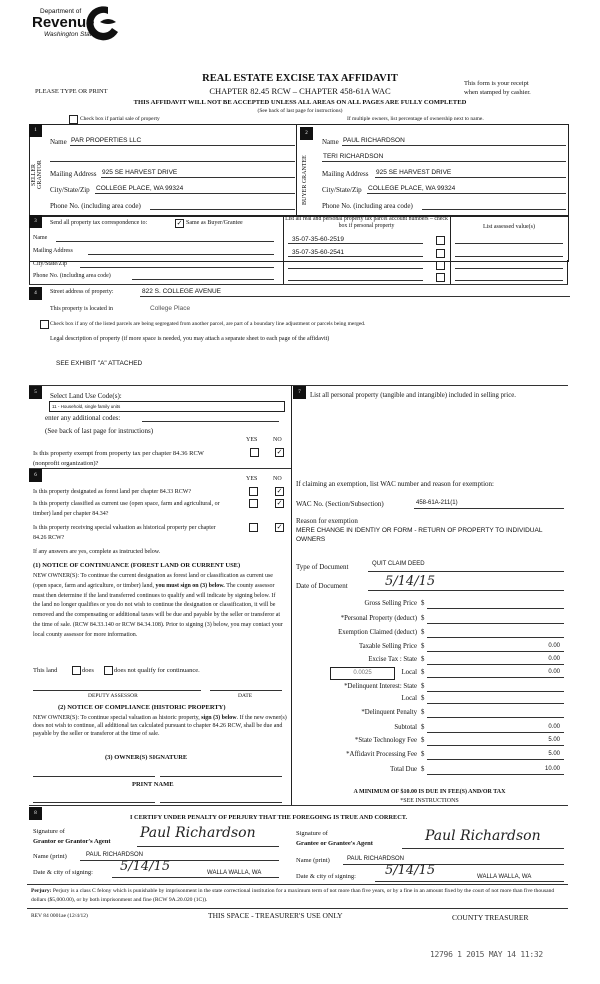 Image resolution: width=600 pixels, height=984 pixels. Describe the element at coordinates (279, 503) in the screenshot. I see `current-use-no-checkbox: ✓` at that location.